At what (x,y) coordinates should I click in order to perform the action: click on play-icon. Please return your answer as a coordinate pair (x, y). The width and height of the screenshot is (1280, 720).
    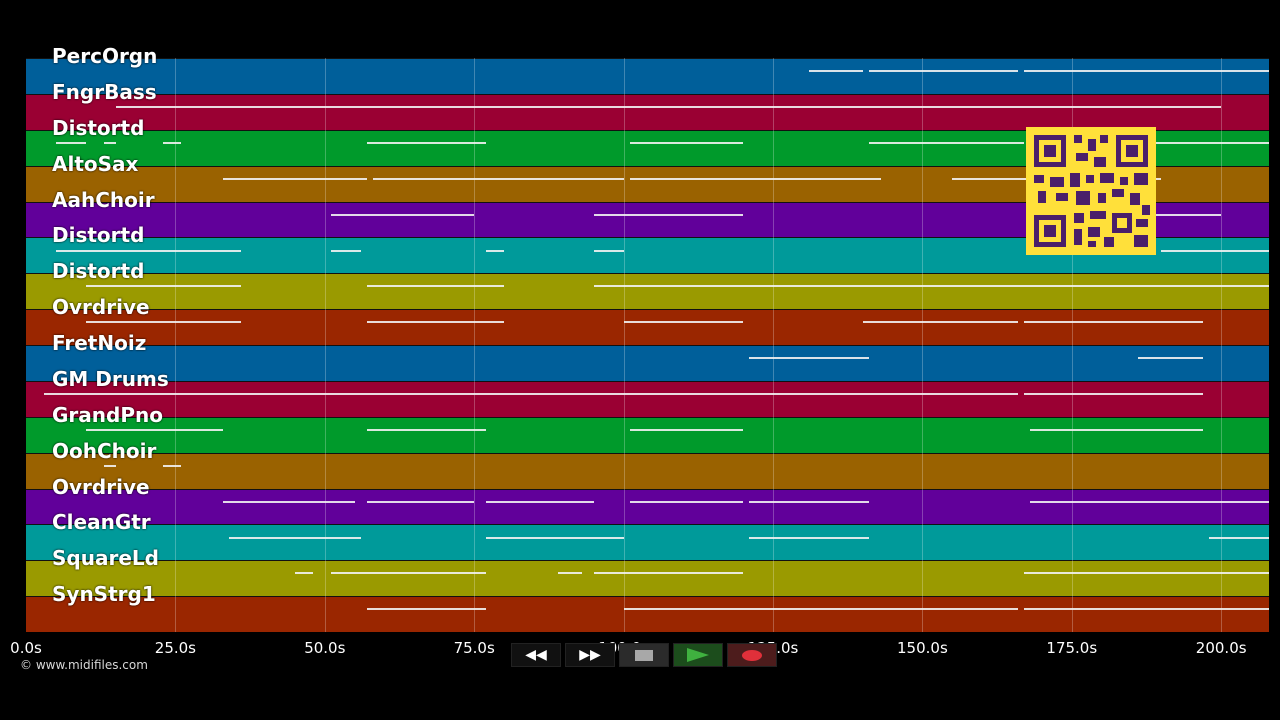
    Looking at the image, I should click on (698, 655).